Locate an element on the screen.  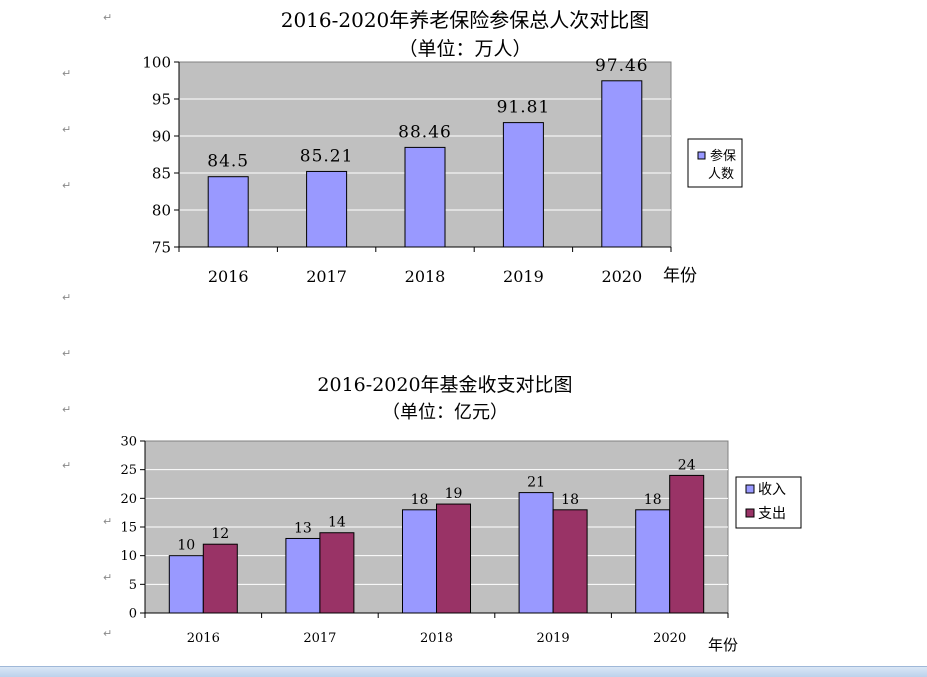
y-tick-label: 75 is located at coordinates (161, 247).